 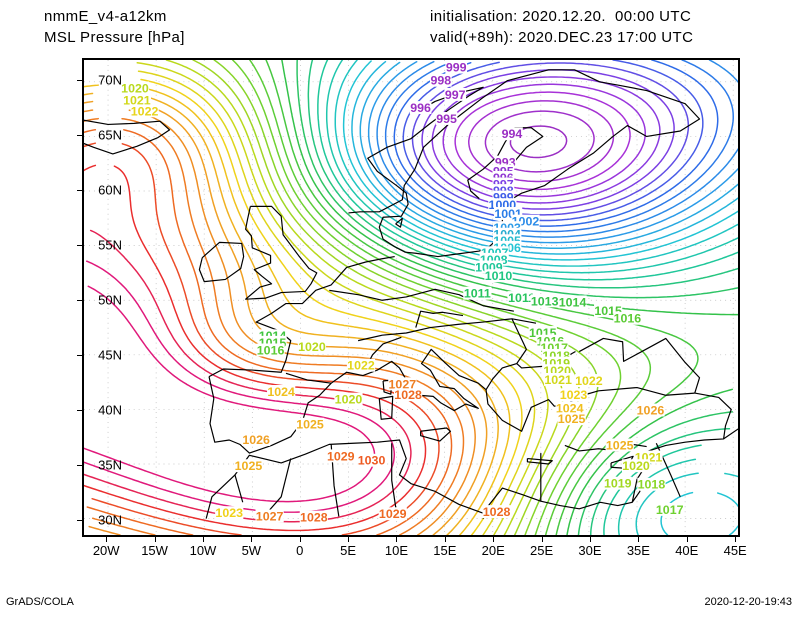 I want to click on x-axis-tick-15E: 15E, so click(x=445, y=550).